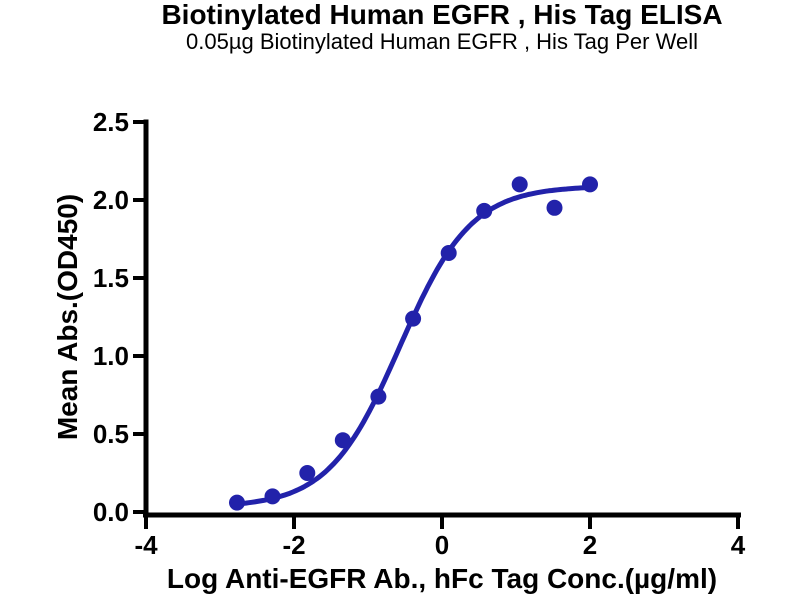  Describe the element at coordinates (146, 545) in the screenshot. I see `x-tick-label: -4` at that location.